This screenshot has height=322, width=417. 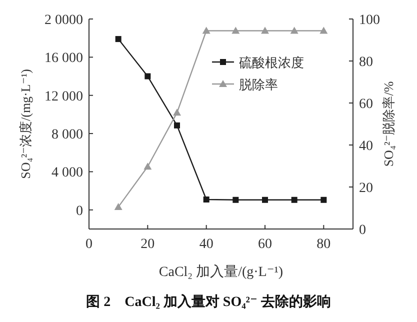 I want to click on x-tick-label: 20, so click(x=147, y=244).